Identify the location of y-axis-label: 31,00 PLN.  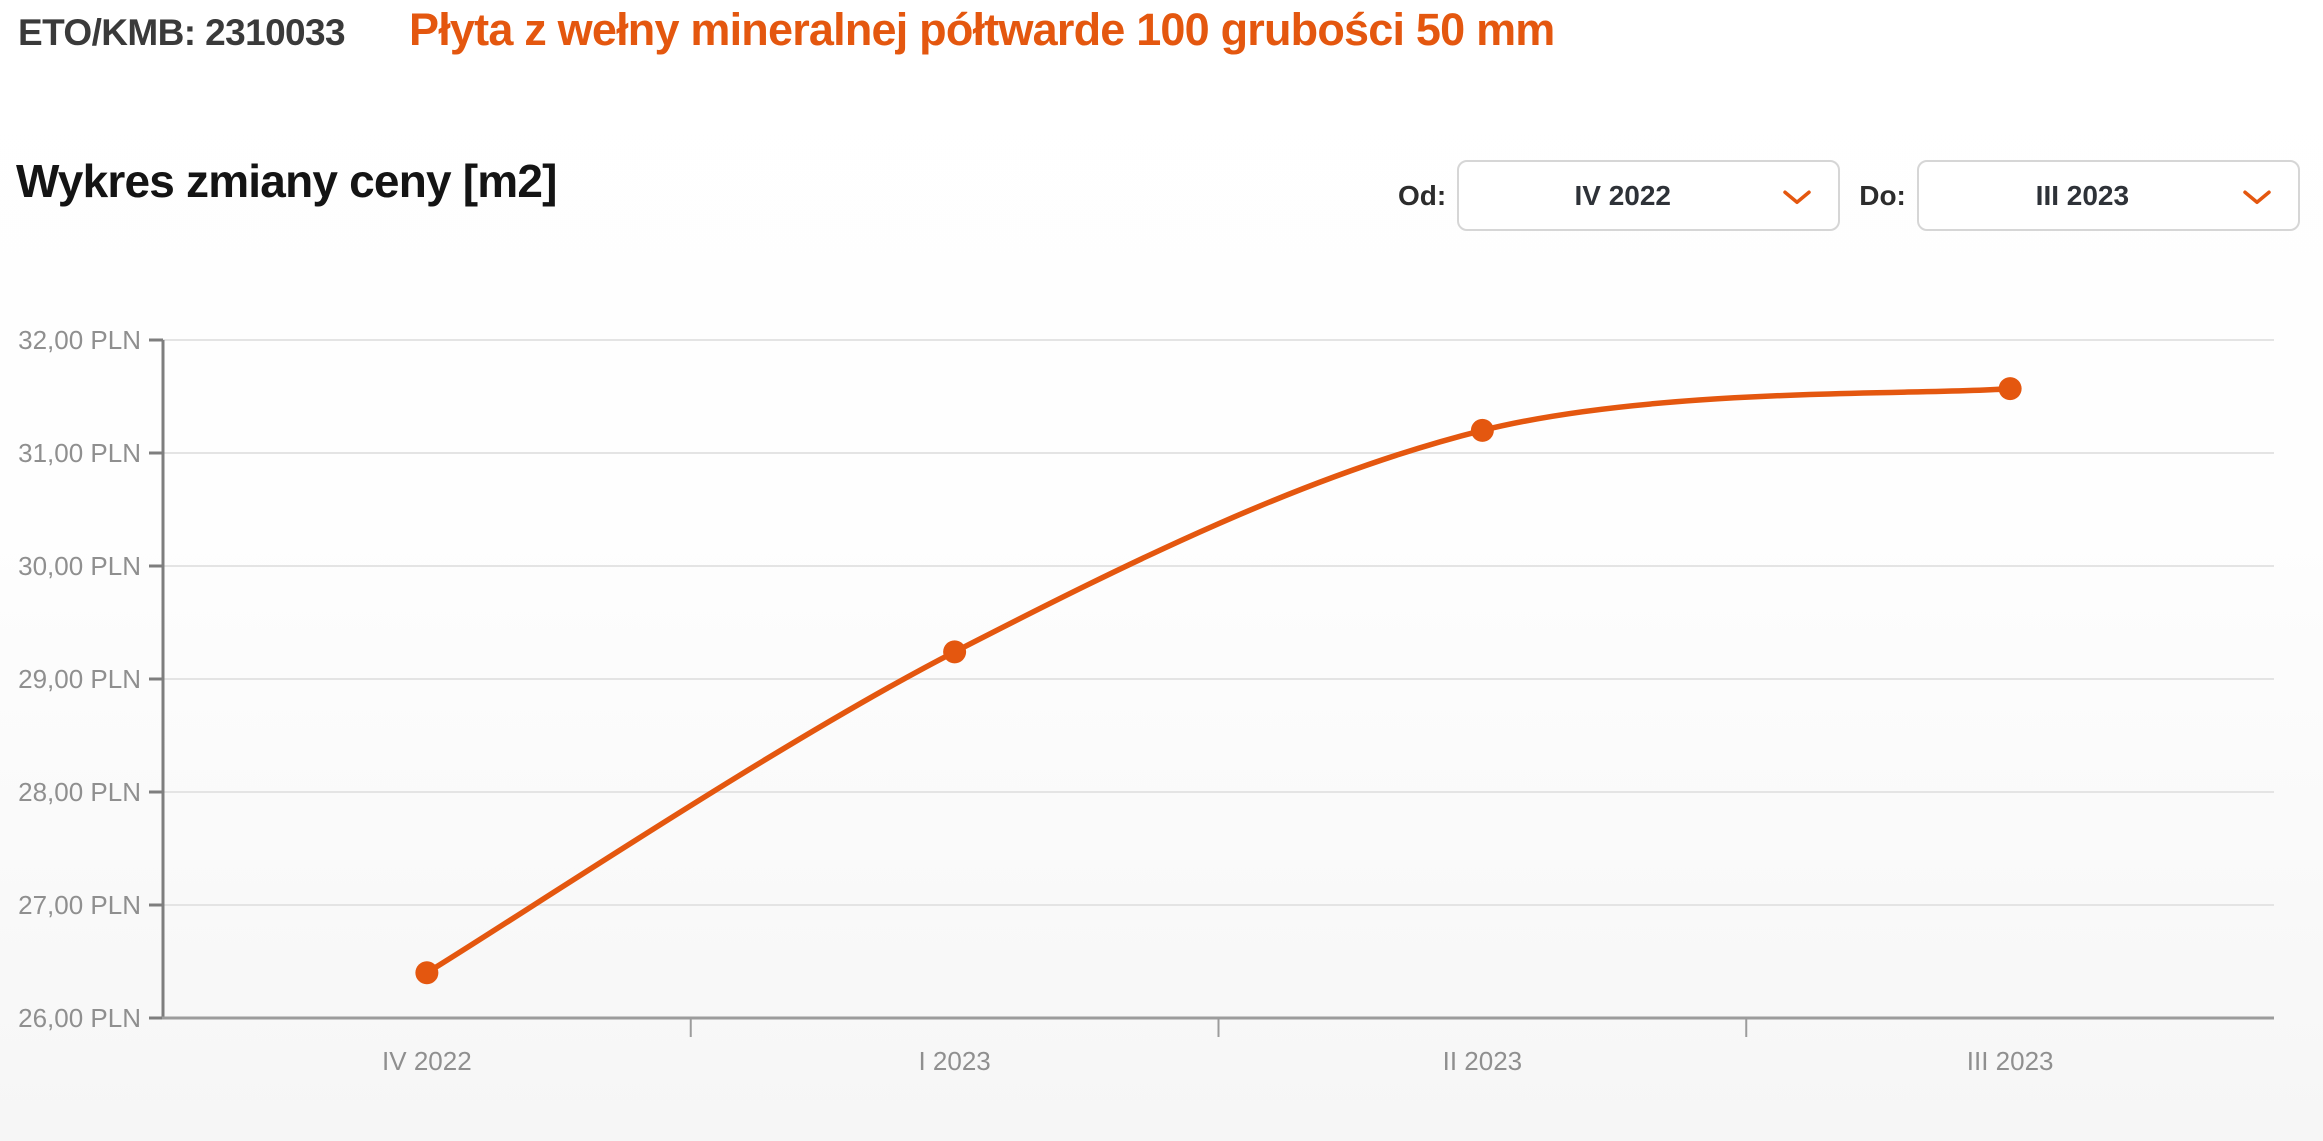
(79, 453).